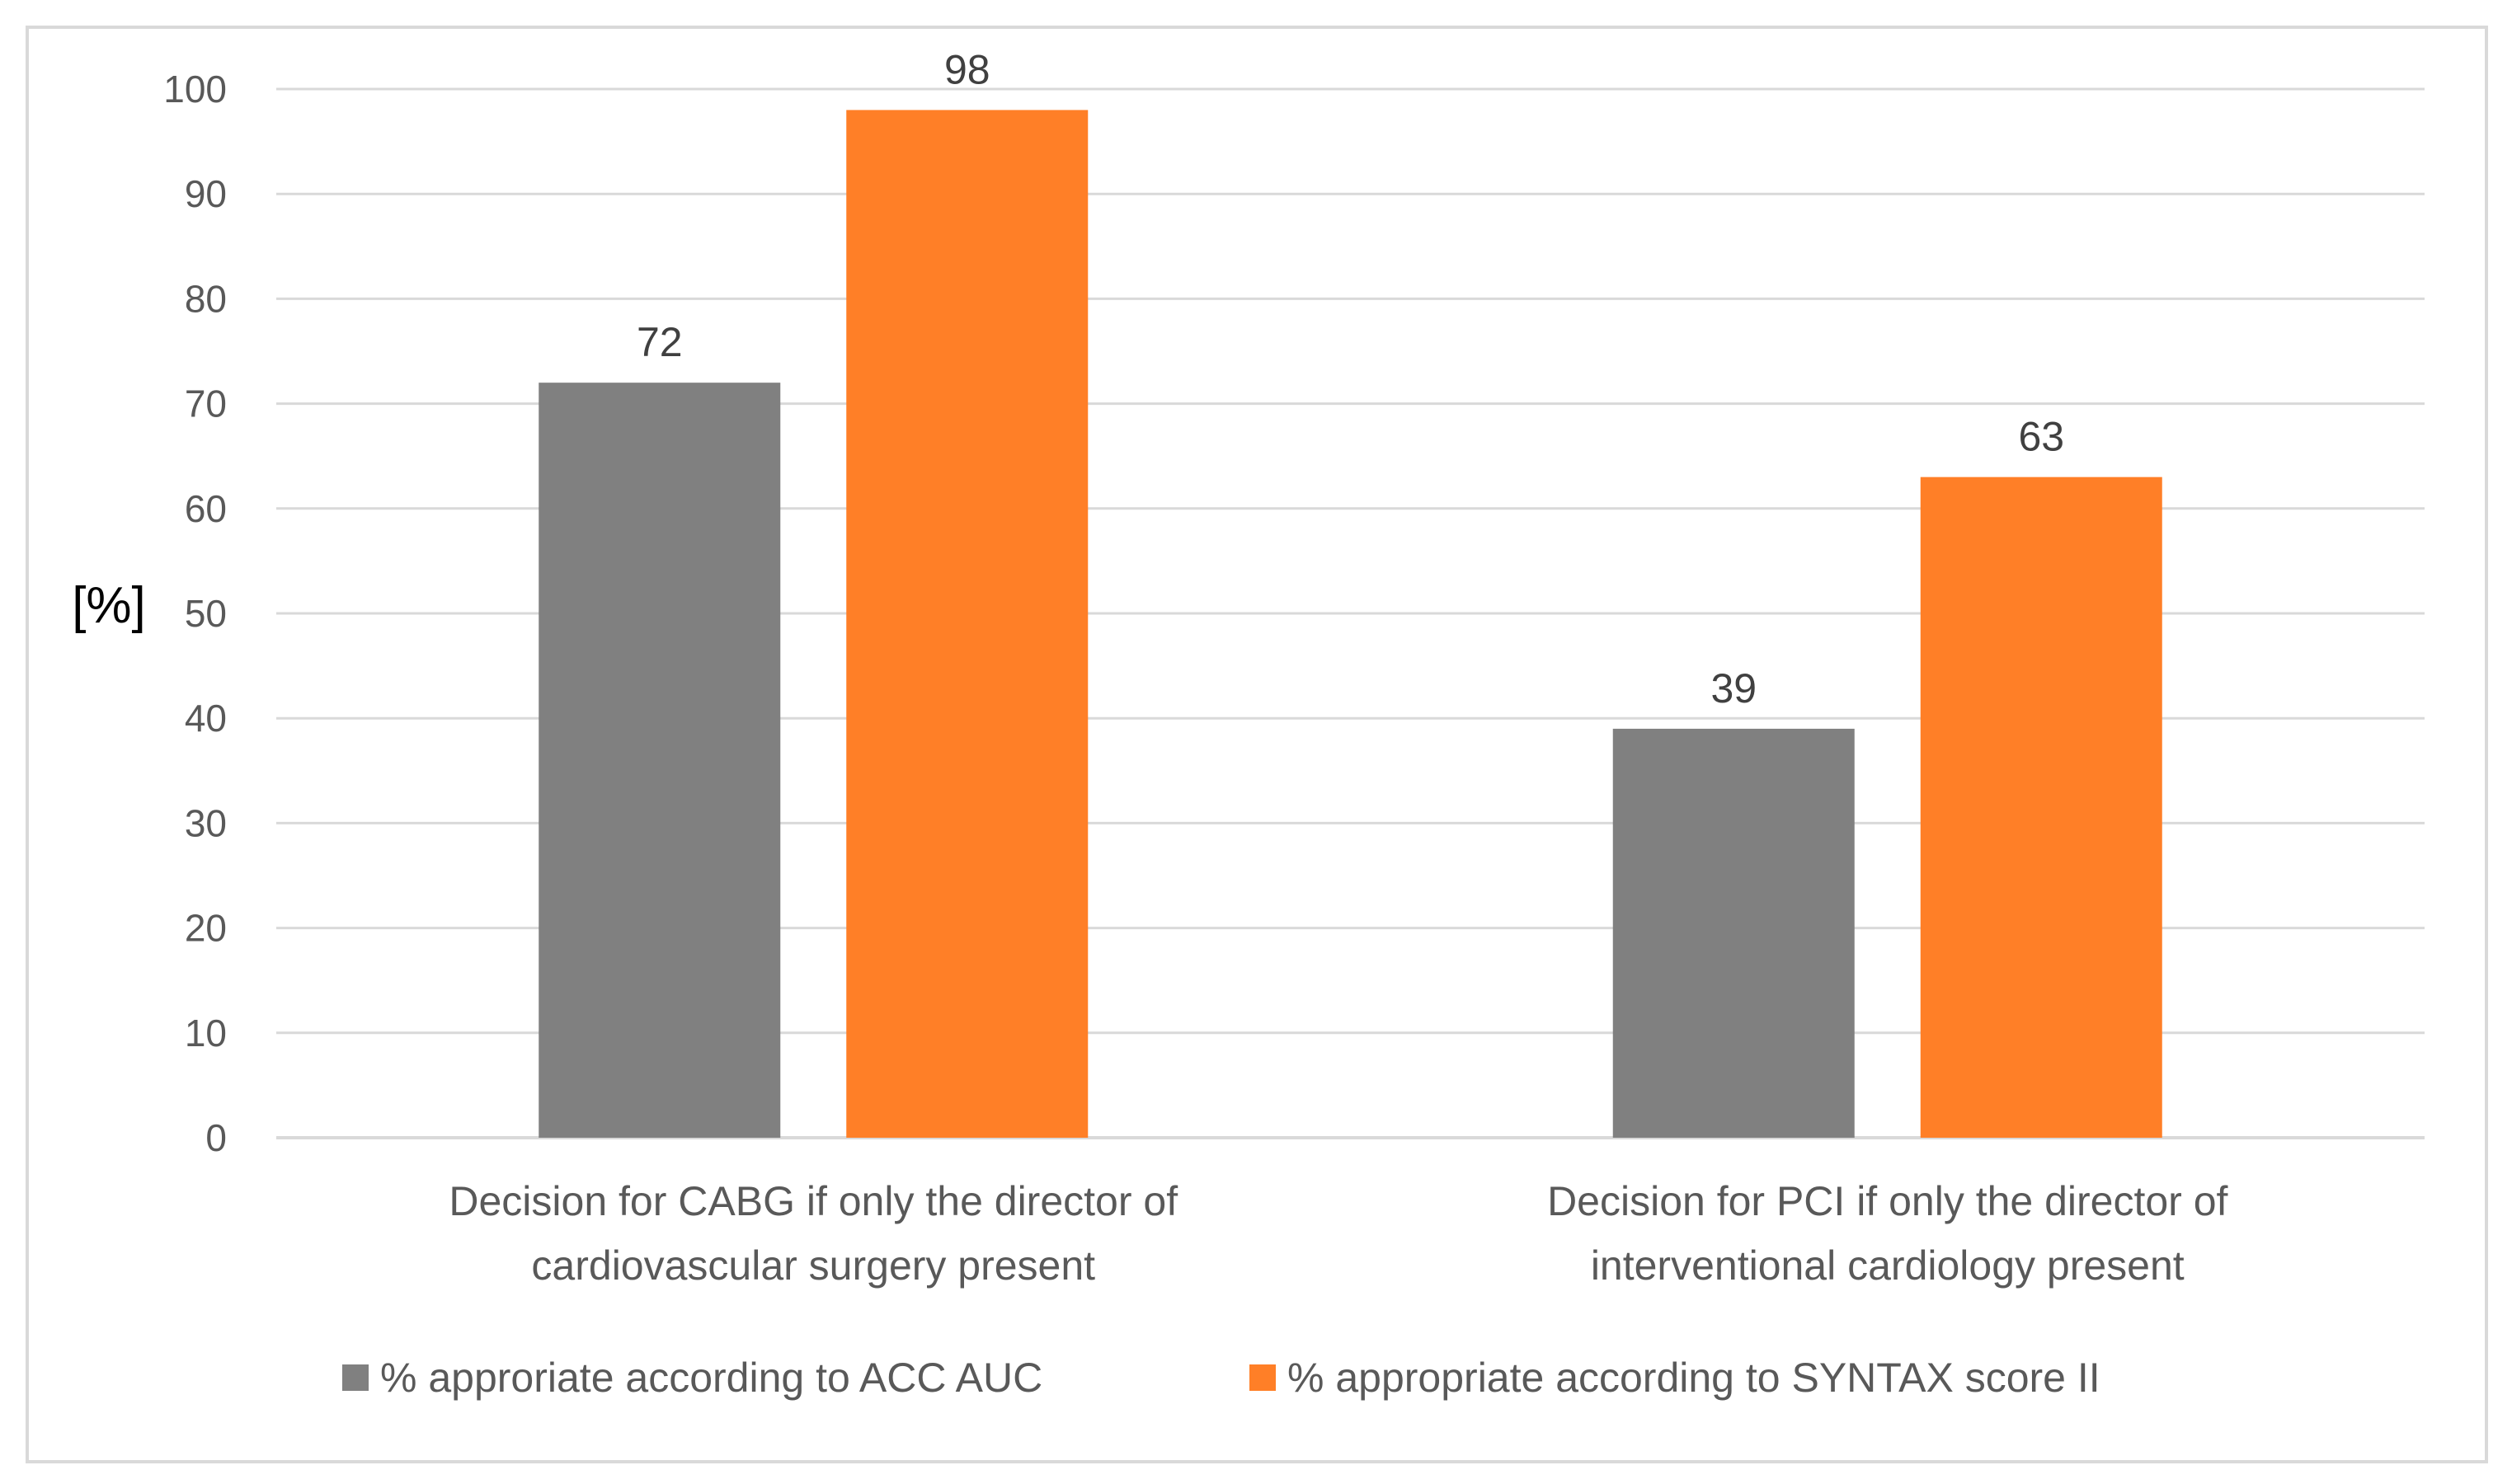 The height and width of the screenshot is (1484, 2512). What do you see at coordinates (711, 1378) in the screenshot?
I see `legend-label: % approriate according to ACC AUC` at bounding box center [711, 1378].